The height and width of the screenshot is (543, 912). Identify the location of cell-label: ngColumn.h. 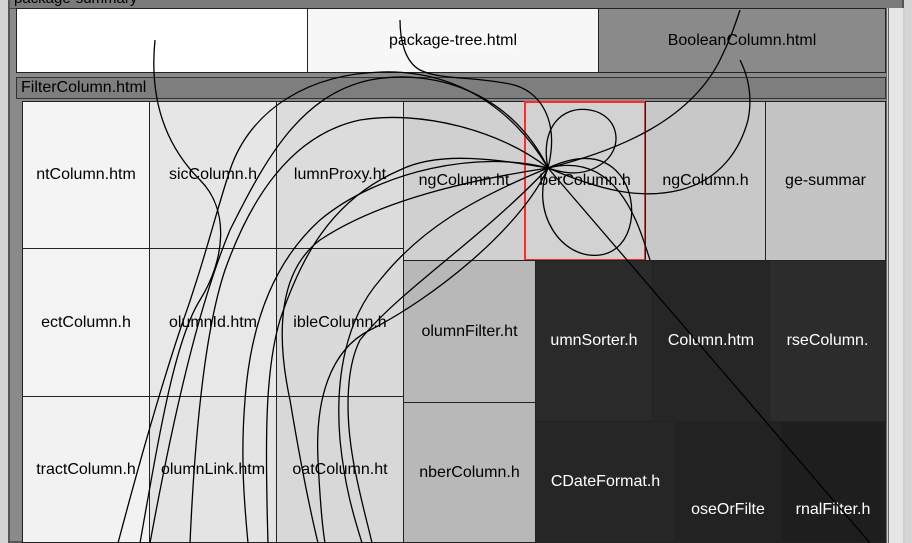
(705, 180).